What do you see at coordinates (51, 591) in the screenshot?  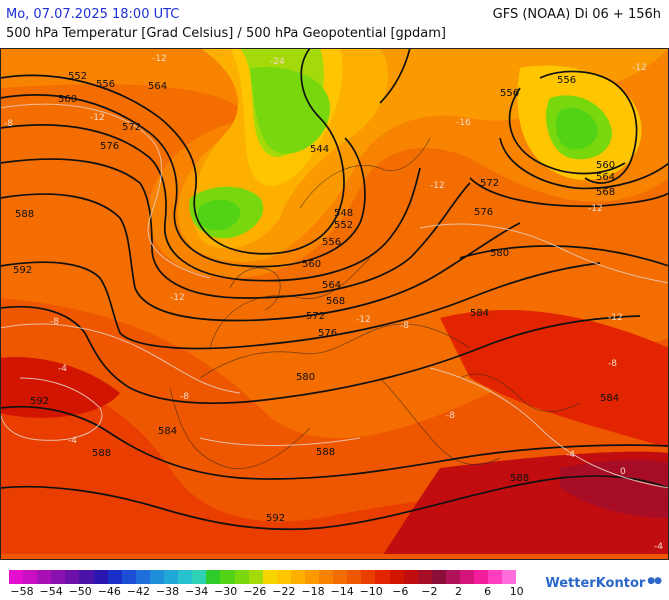 I see `legend-tick-label: −54` at bounding box center [51, 591].